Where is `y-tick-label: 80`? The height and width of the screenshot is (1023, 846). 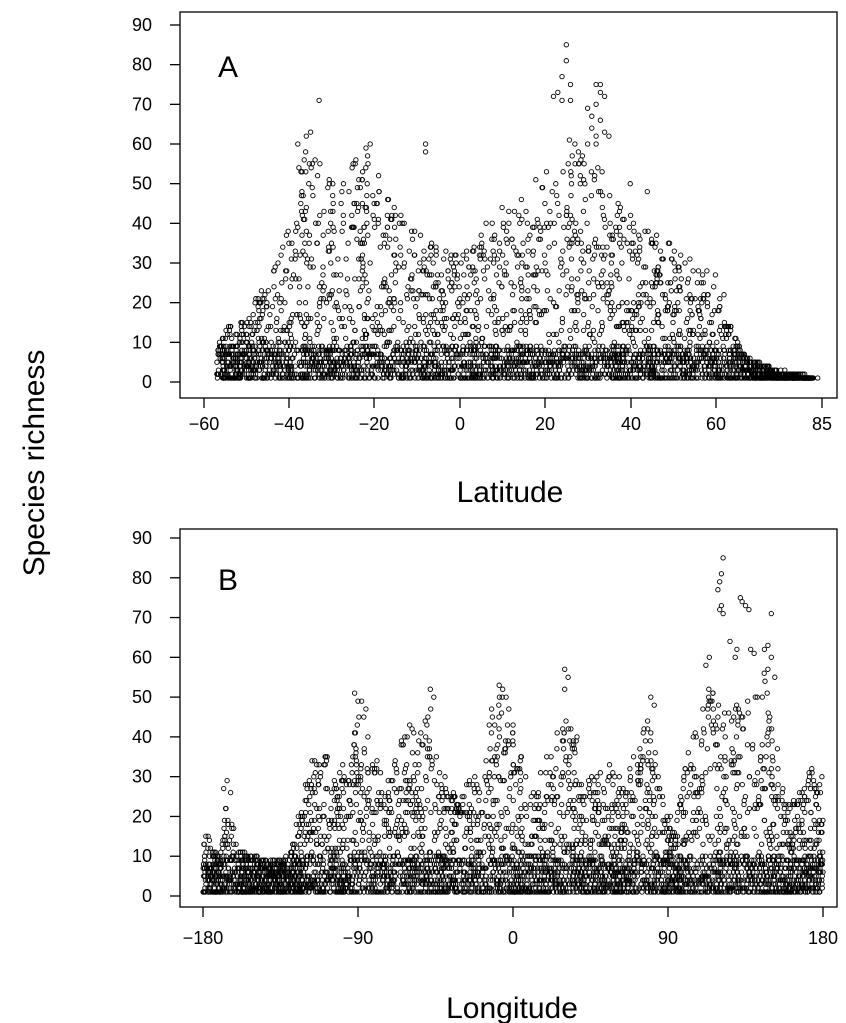
y-tick-label: 80 is located at coordinates (142, 578).